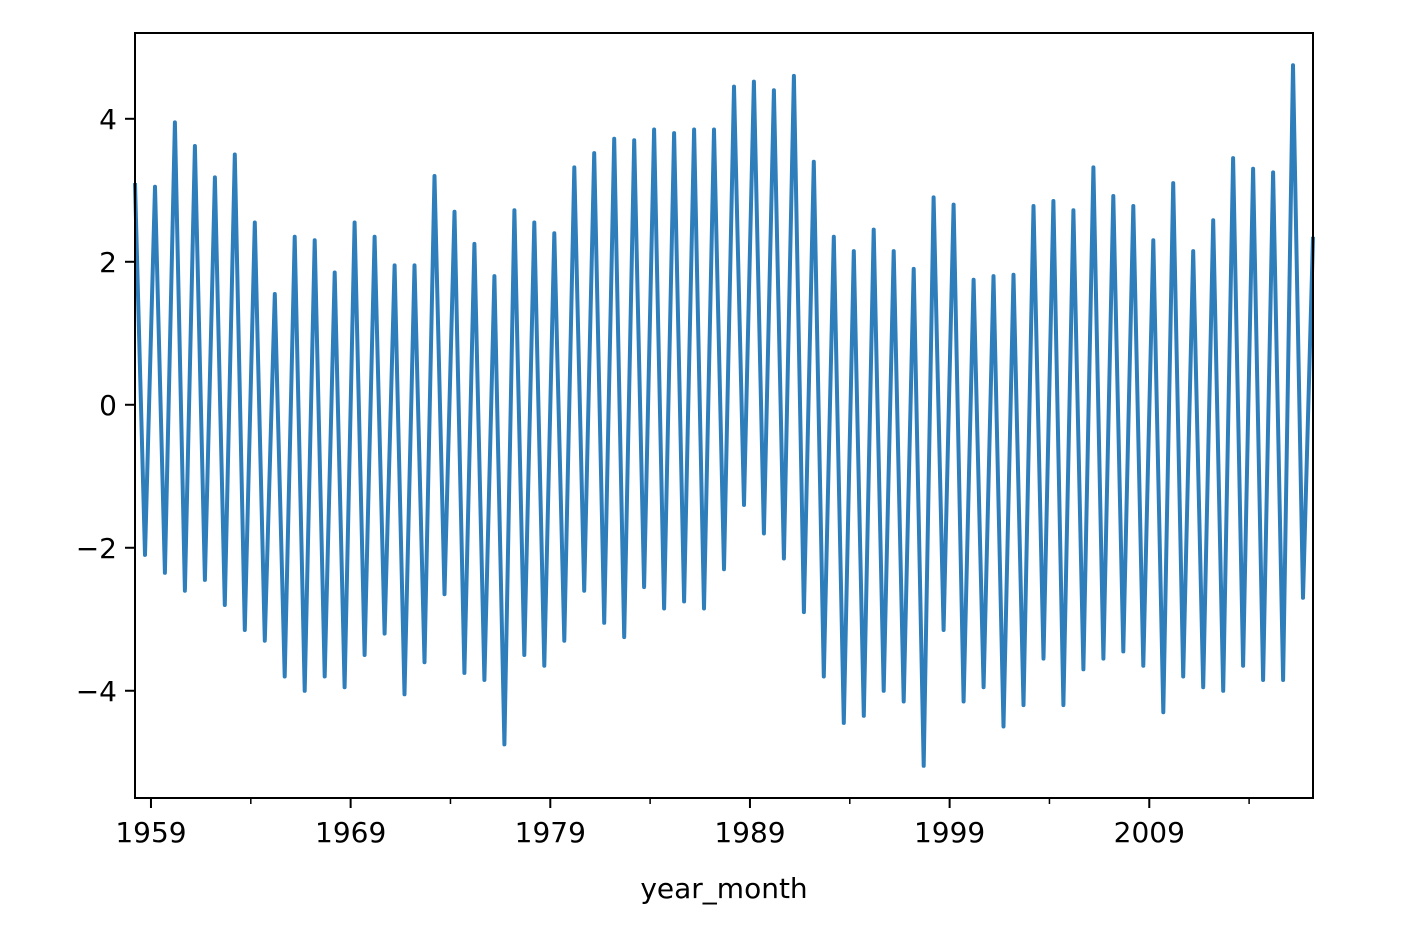 Image resolution: width=1418 pixels, height=936 pixels. I want to click on y-tick-label: 2, so click(108, 262).